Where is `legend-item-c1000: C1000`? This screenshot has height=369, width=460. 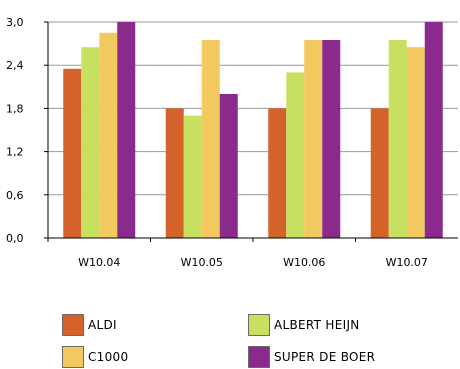
legend-item-c1000: C1000 is located at coordinates (95, 357).